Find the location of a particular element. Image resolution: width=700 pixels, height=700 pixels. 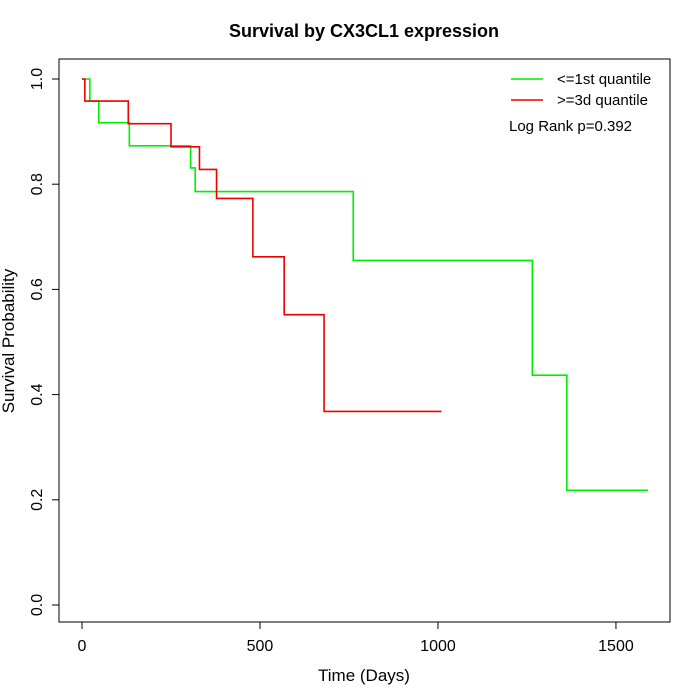

y-tick-label: 0.2 is located at coordinates (37, 500).